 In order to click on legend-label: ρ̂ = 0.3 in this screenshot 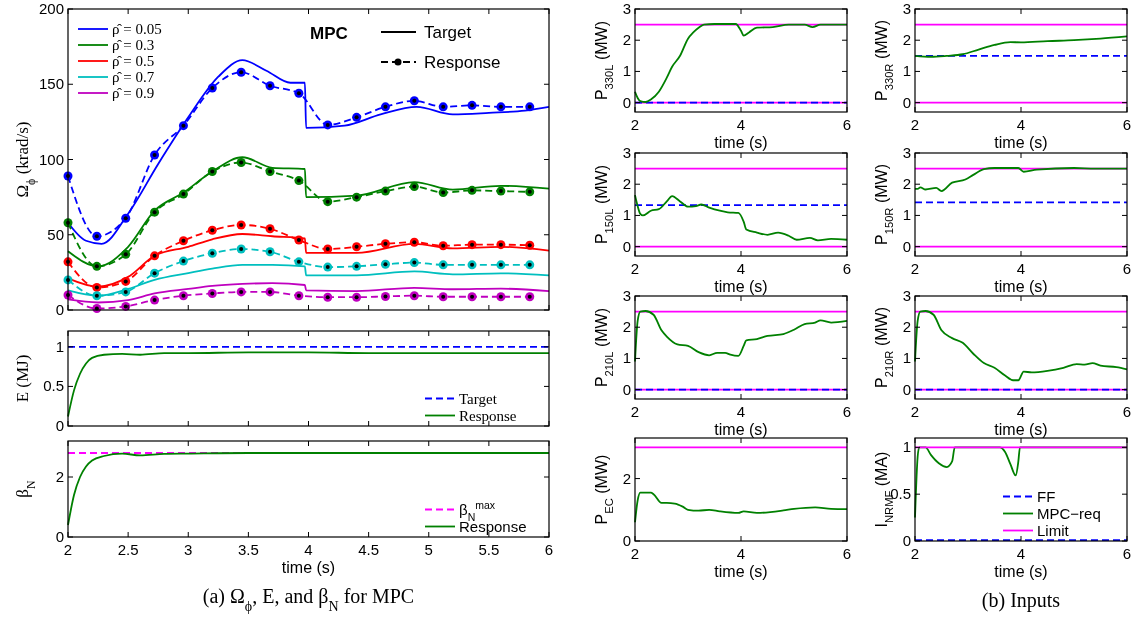, I will do `click(133, 45)`.